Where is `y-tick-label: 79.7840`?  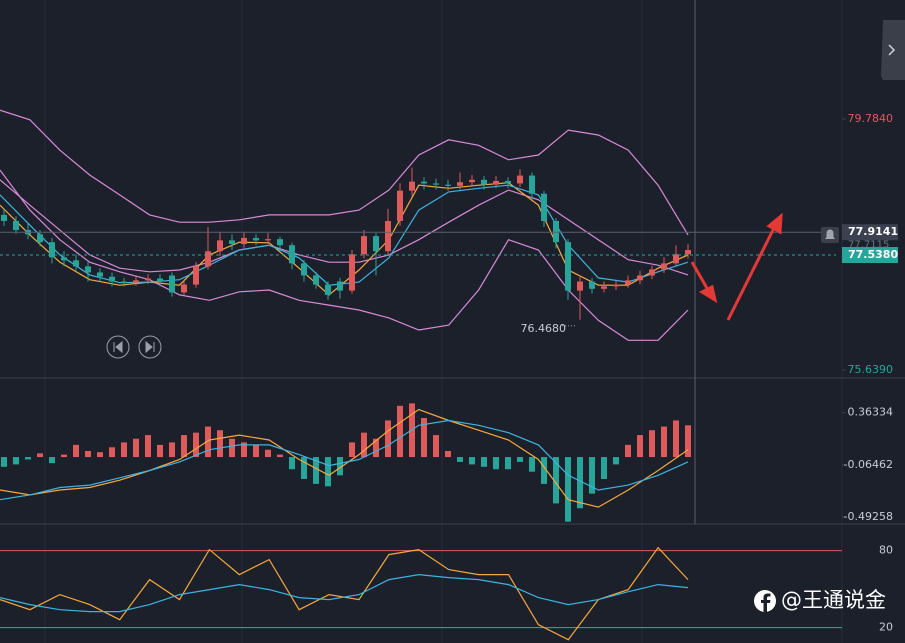 y-tick-label: 79.7840 is located at coordinates (871, 118).